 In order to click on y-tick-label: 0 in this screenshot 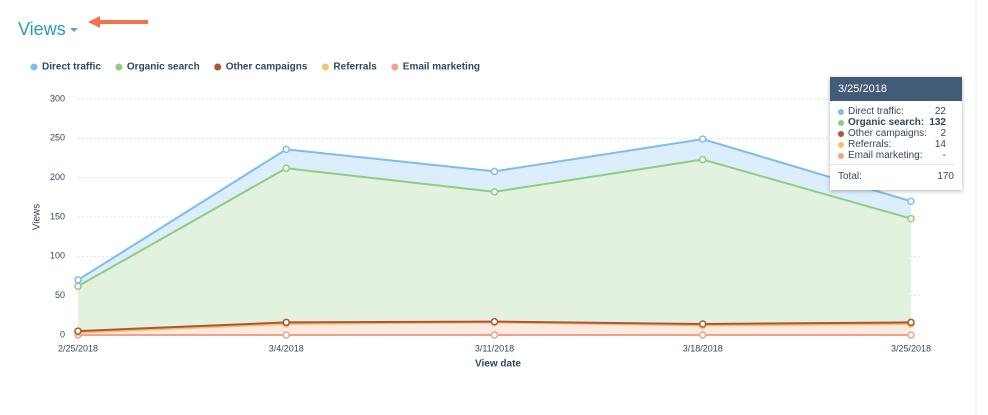, I will do `click(62, 334)`.